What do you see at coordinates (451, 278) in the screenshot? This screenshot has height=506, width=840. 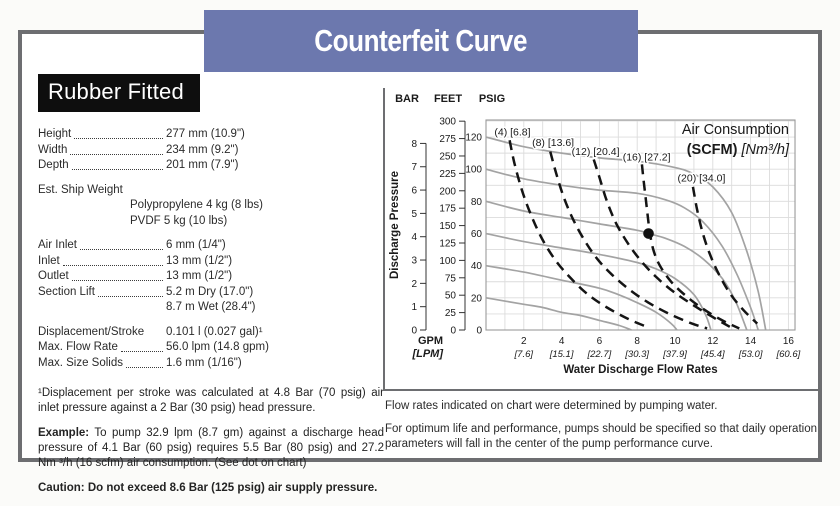 I see `tick-label: 75` at bounding box center [451, 278].